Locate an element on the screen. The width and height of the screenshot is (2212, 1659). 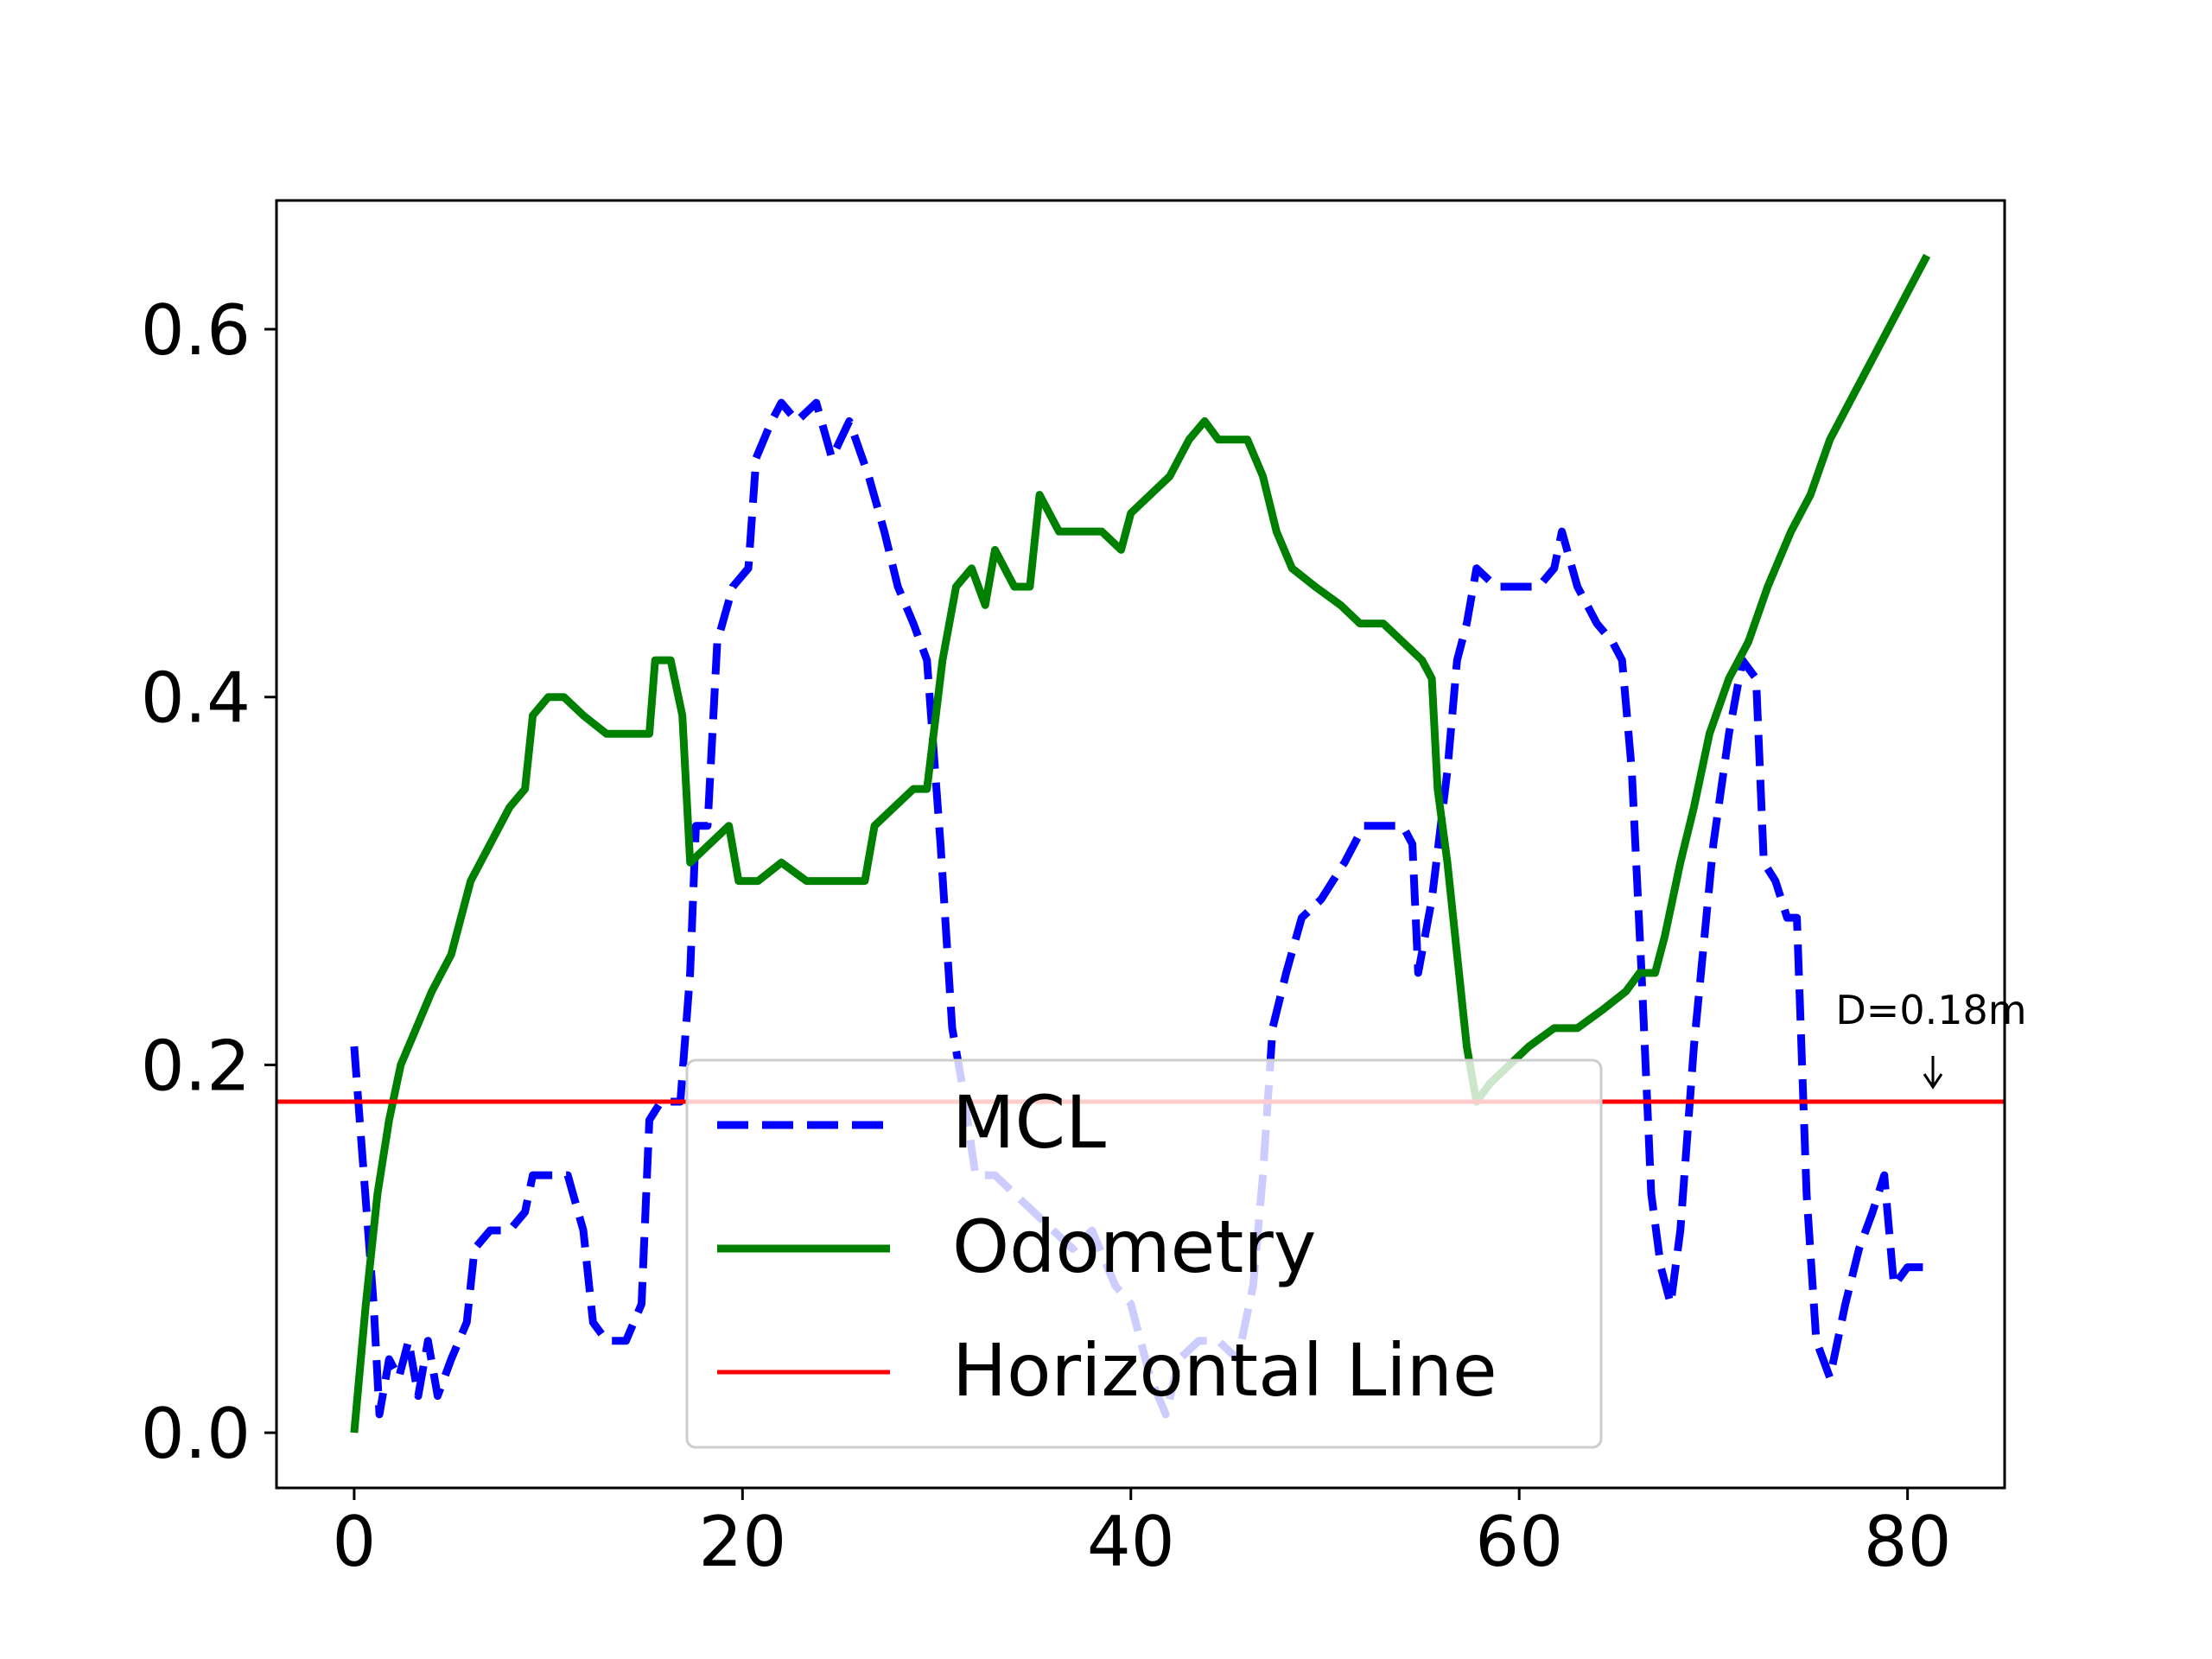
x-tick-label: 80 is located at coordinates (1908, 1542).